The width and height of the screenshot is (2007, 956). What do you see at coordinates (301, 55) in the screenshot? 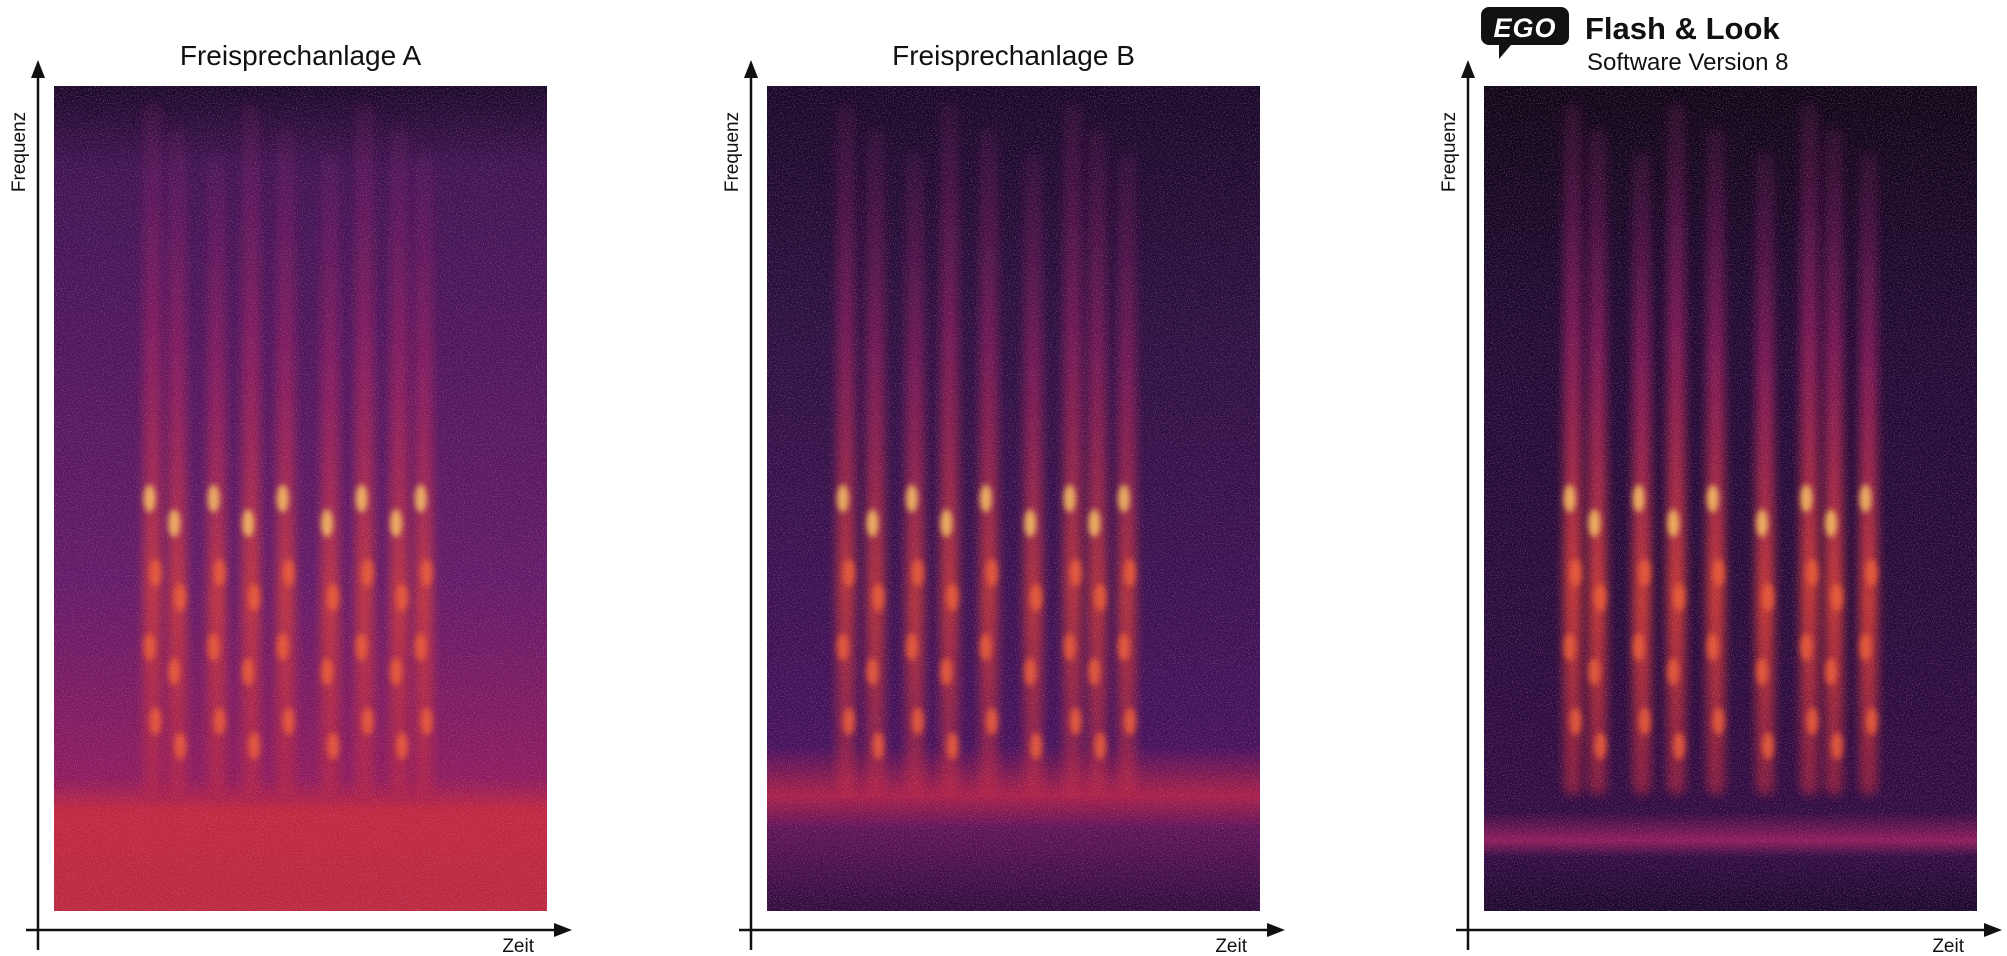
I see `panel-title: Freisprechanlage A` at bounding box center [301, 55].